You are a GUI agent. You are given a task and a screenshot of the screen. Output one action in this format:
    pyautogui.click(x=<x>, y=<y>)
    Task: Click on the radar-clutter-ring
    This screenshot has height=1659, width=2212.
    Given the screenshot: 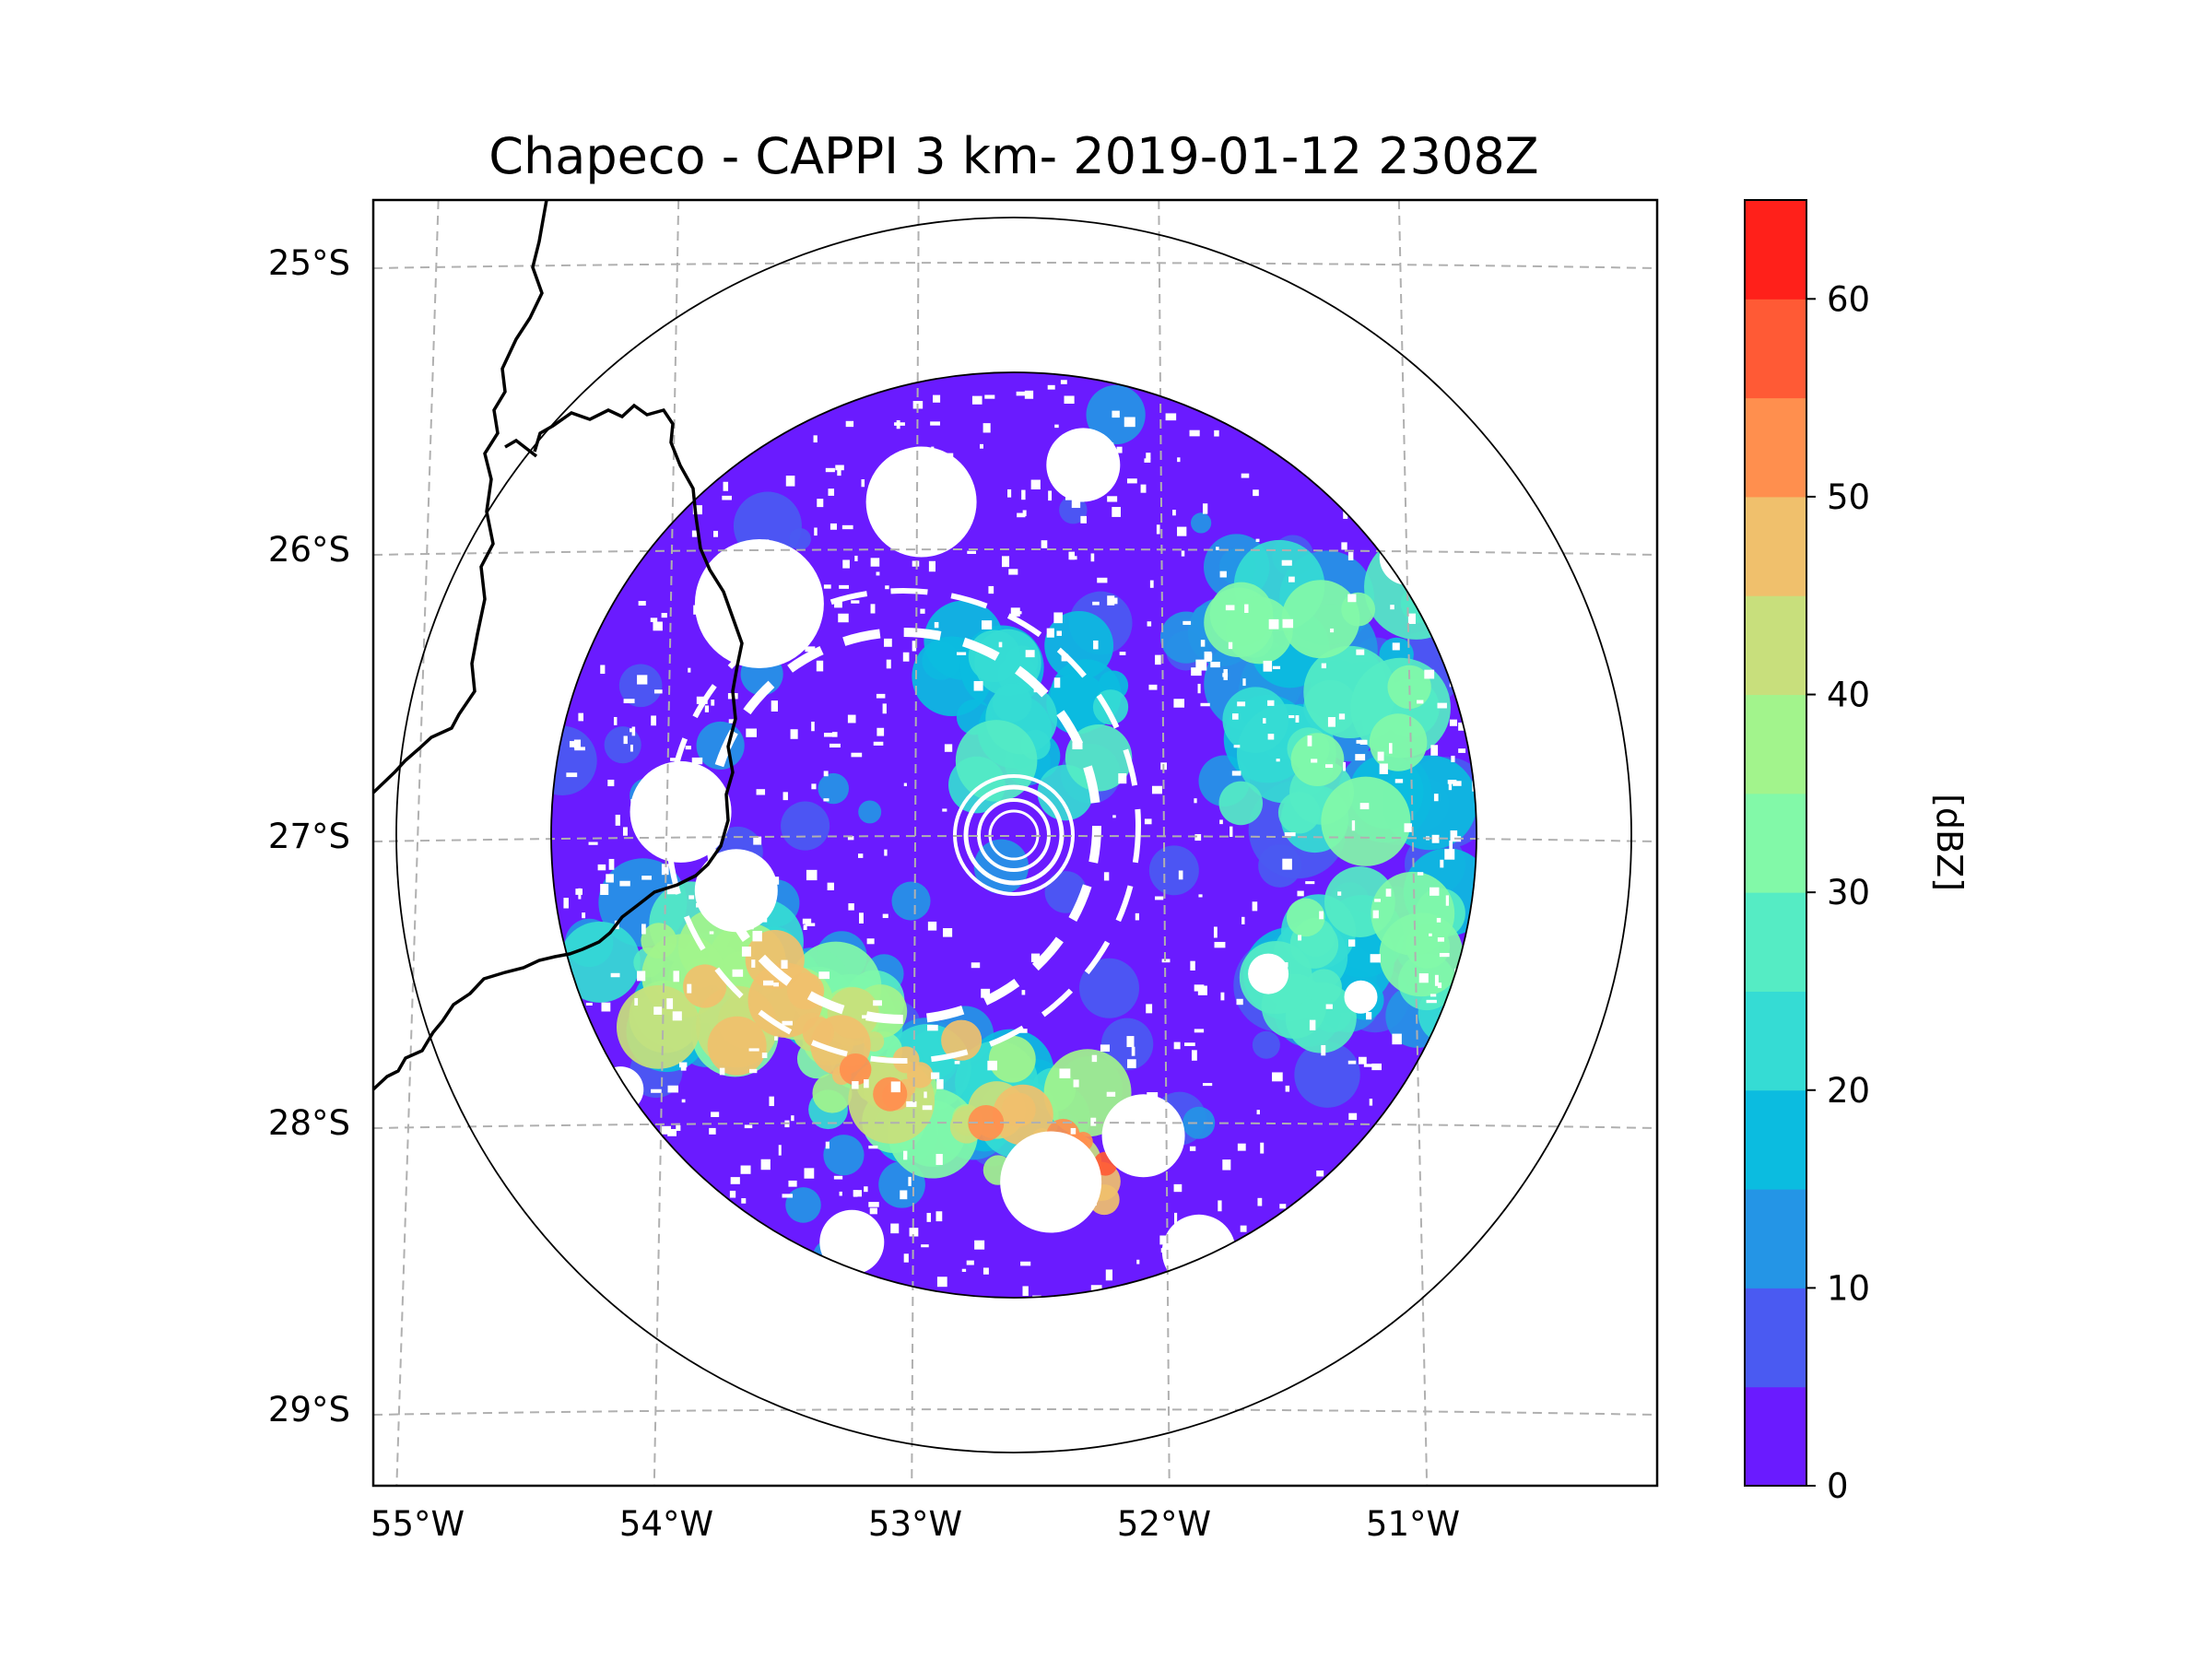 What is the action you would take?
    pyautogui.click(x=1014, y=835)
    